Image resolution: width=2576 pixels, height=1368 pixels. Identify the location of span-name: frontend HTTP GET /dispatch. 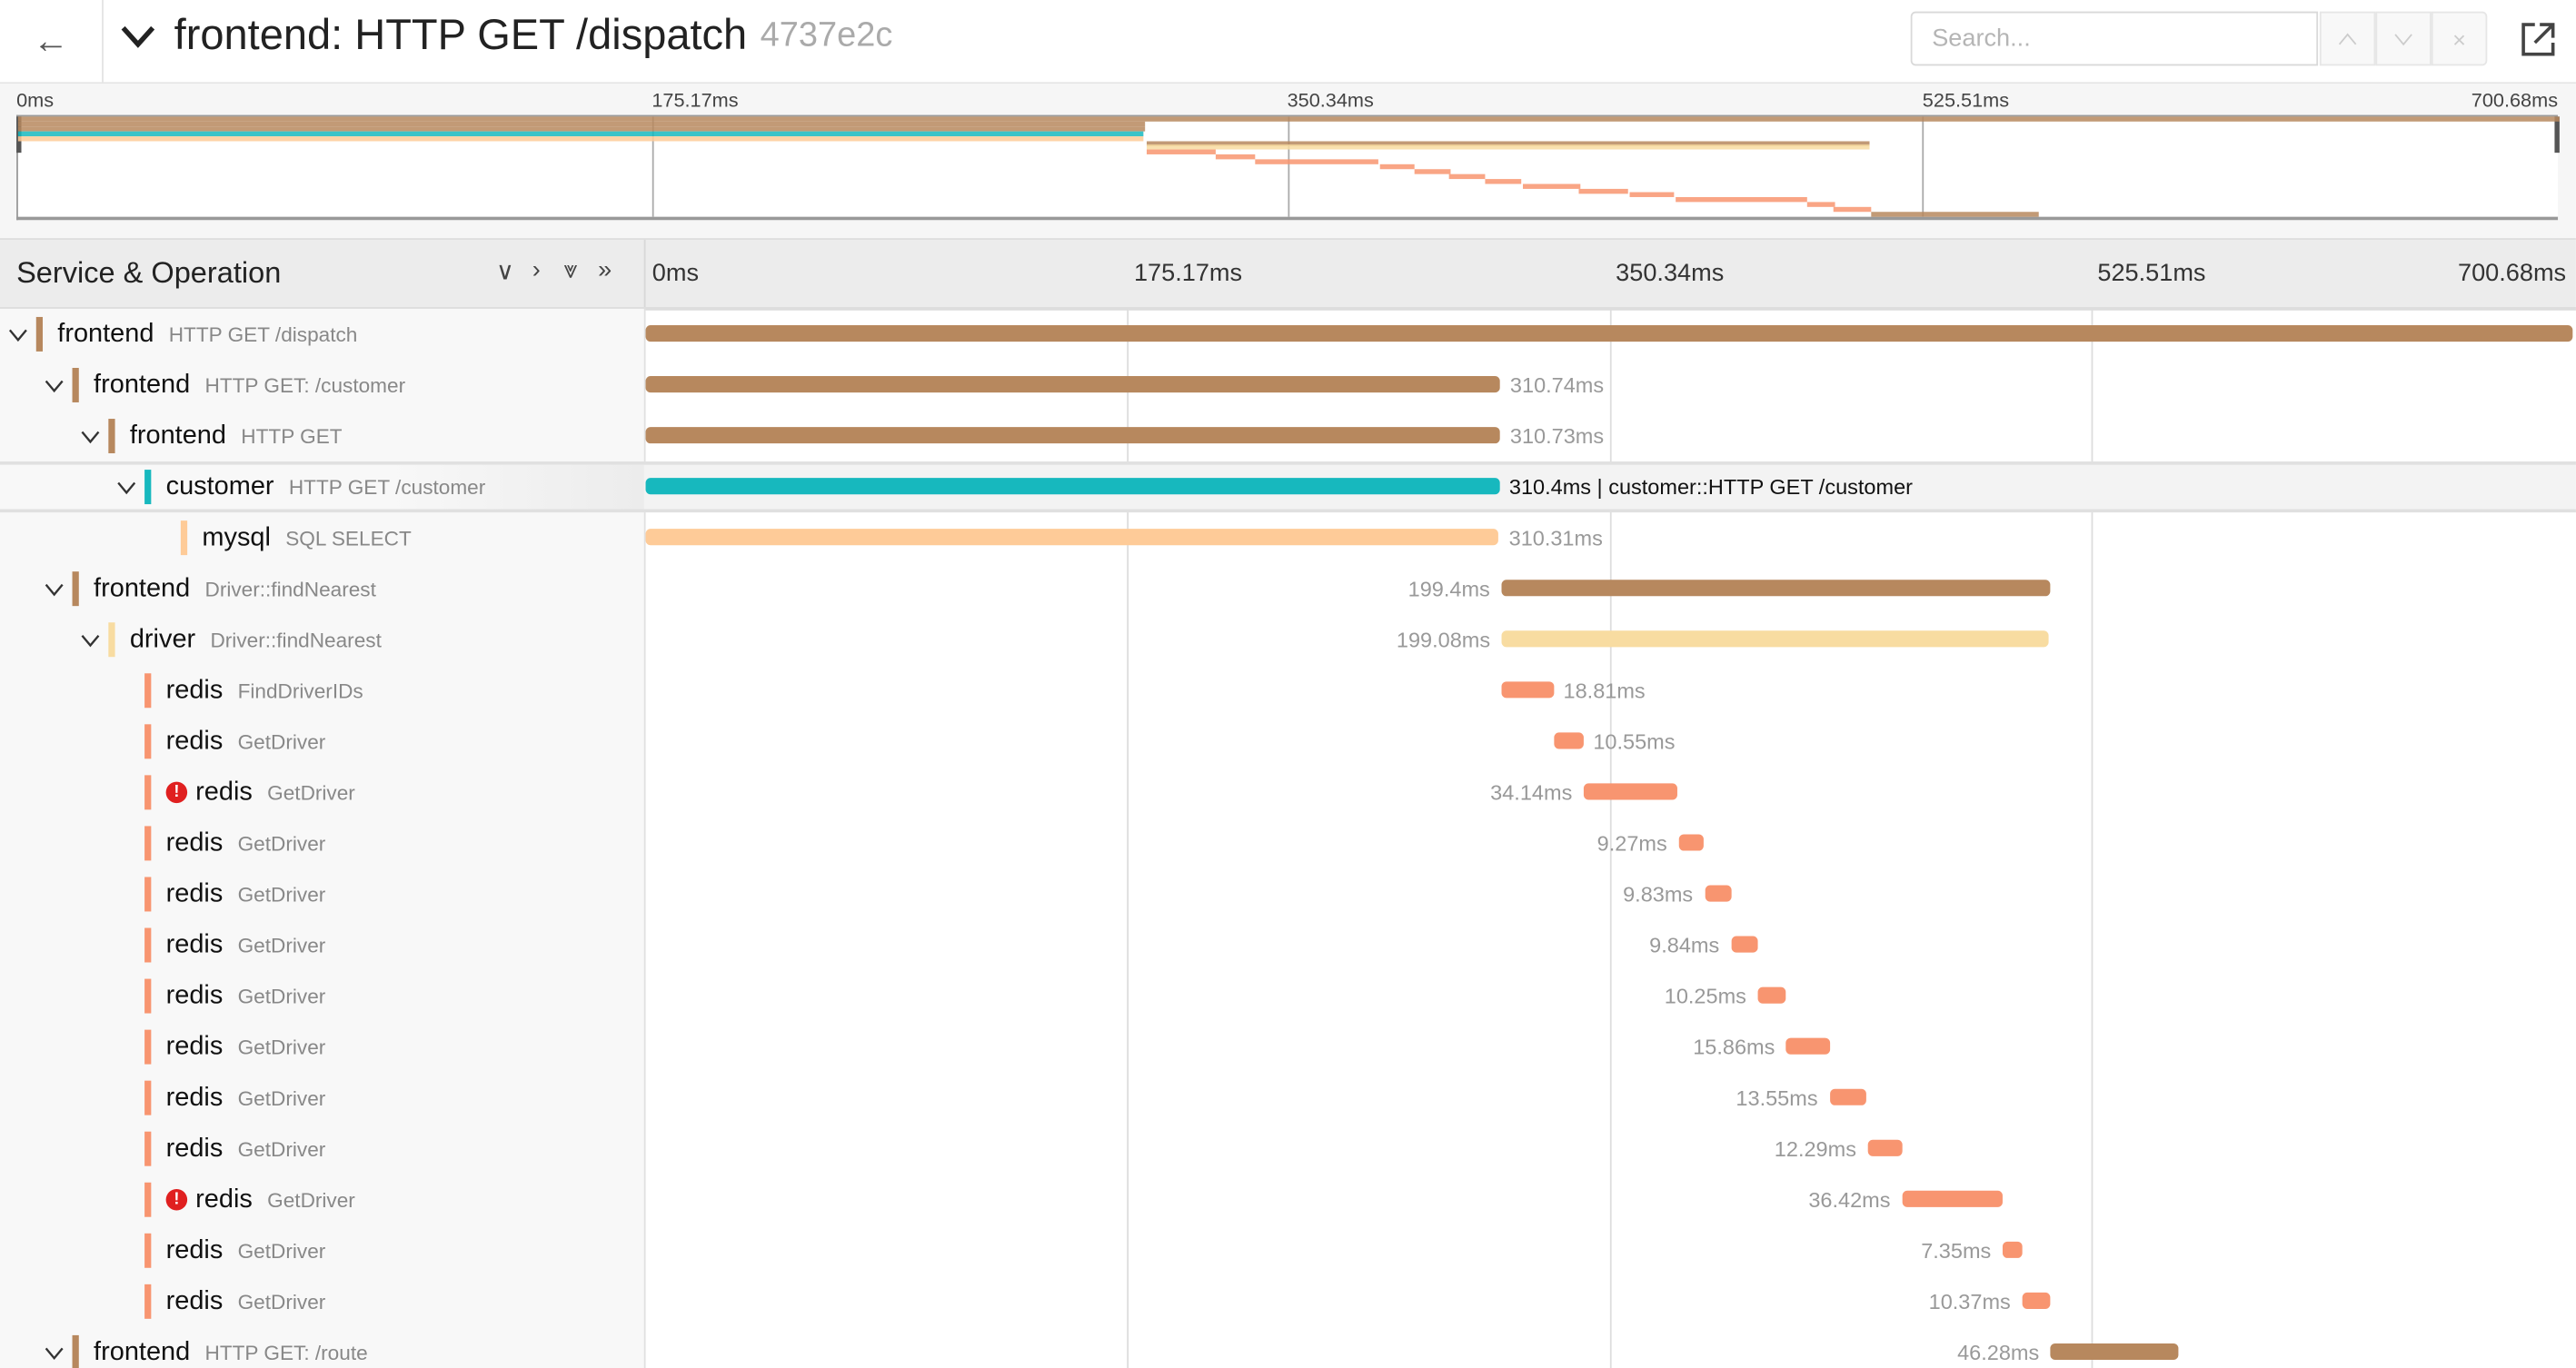
(322, 334).